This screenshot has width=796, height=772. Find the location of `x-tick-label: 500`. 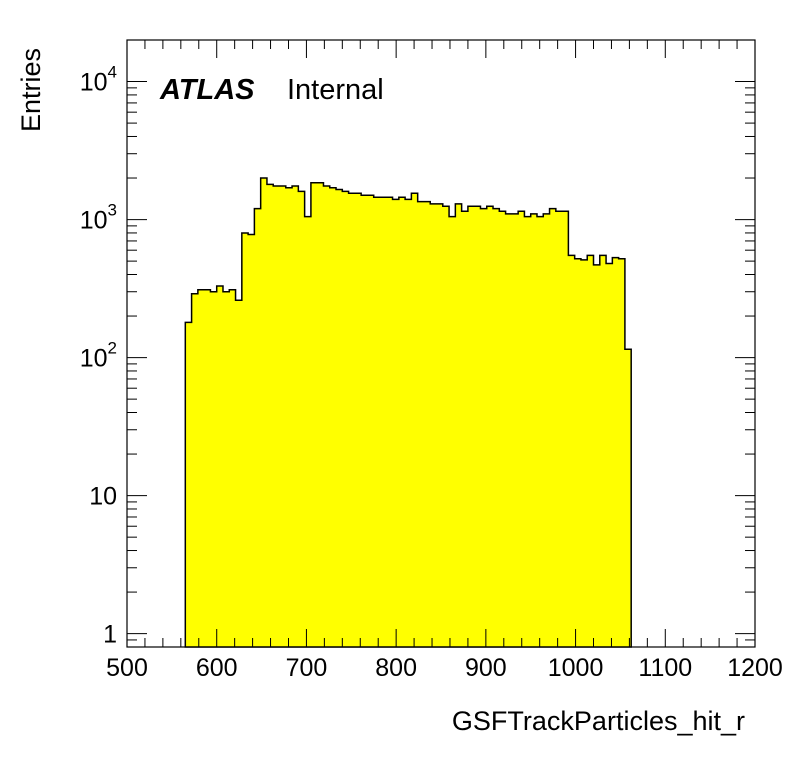

x-tick-label: 500 is located at coordinates (127, 668).